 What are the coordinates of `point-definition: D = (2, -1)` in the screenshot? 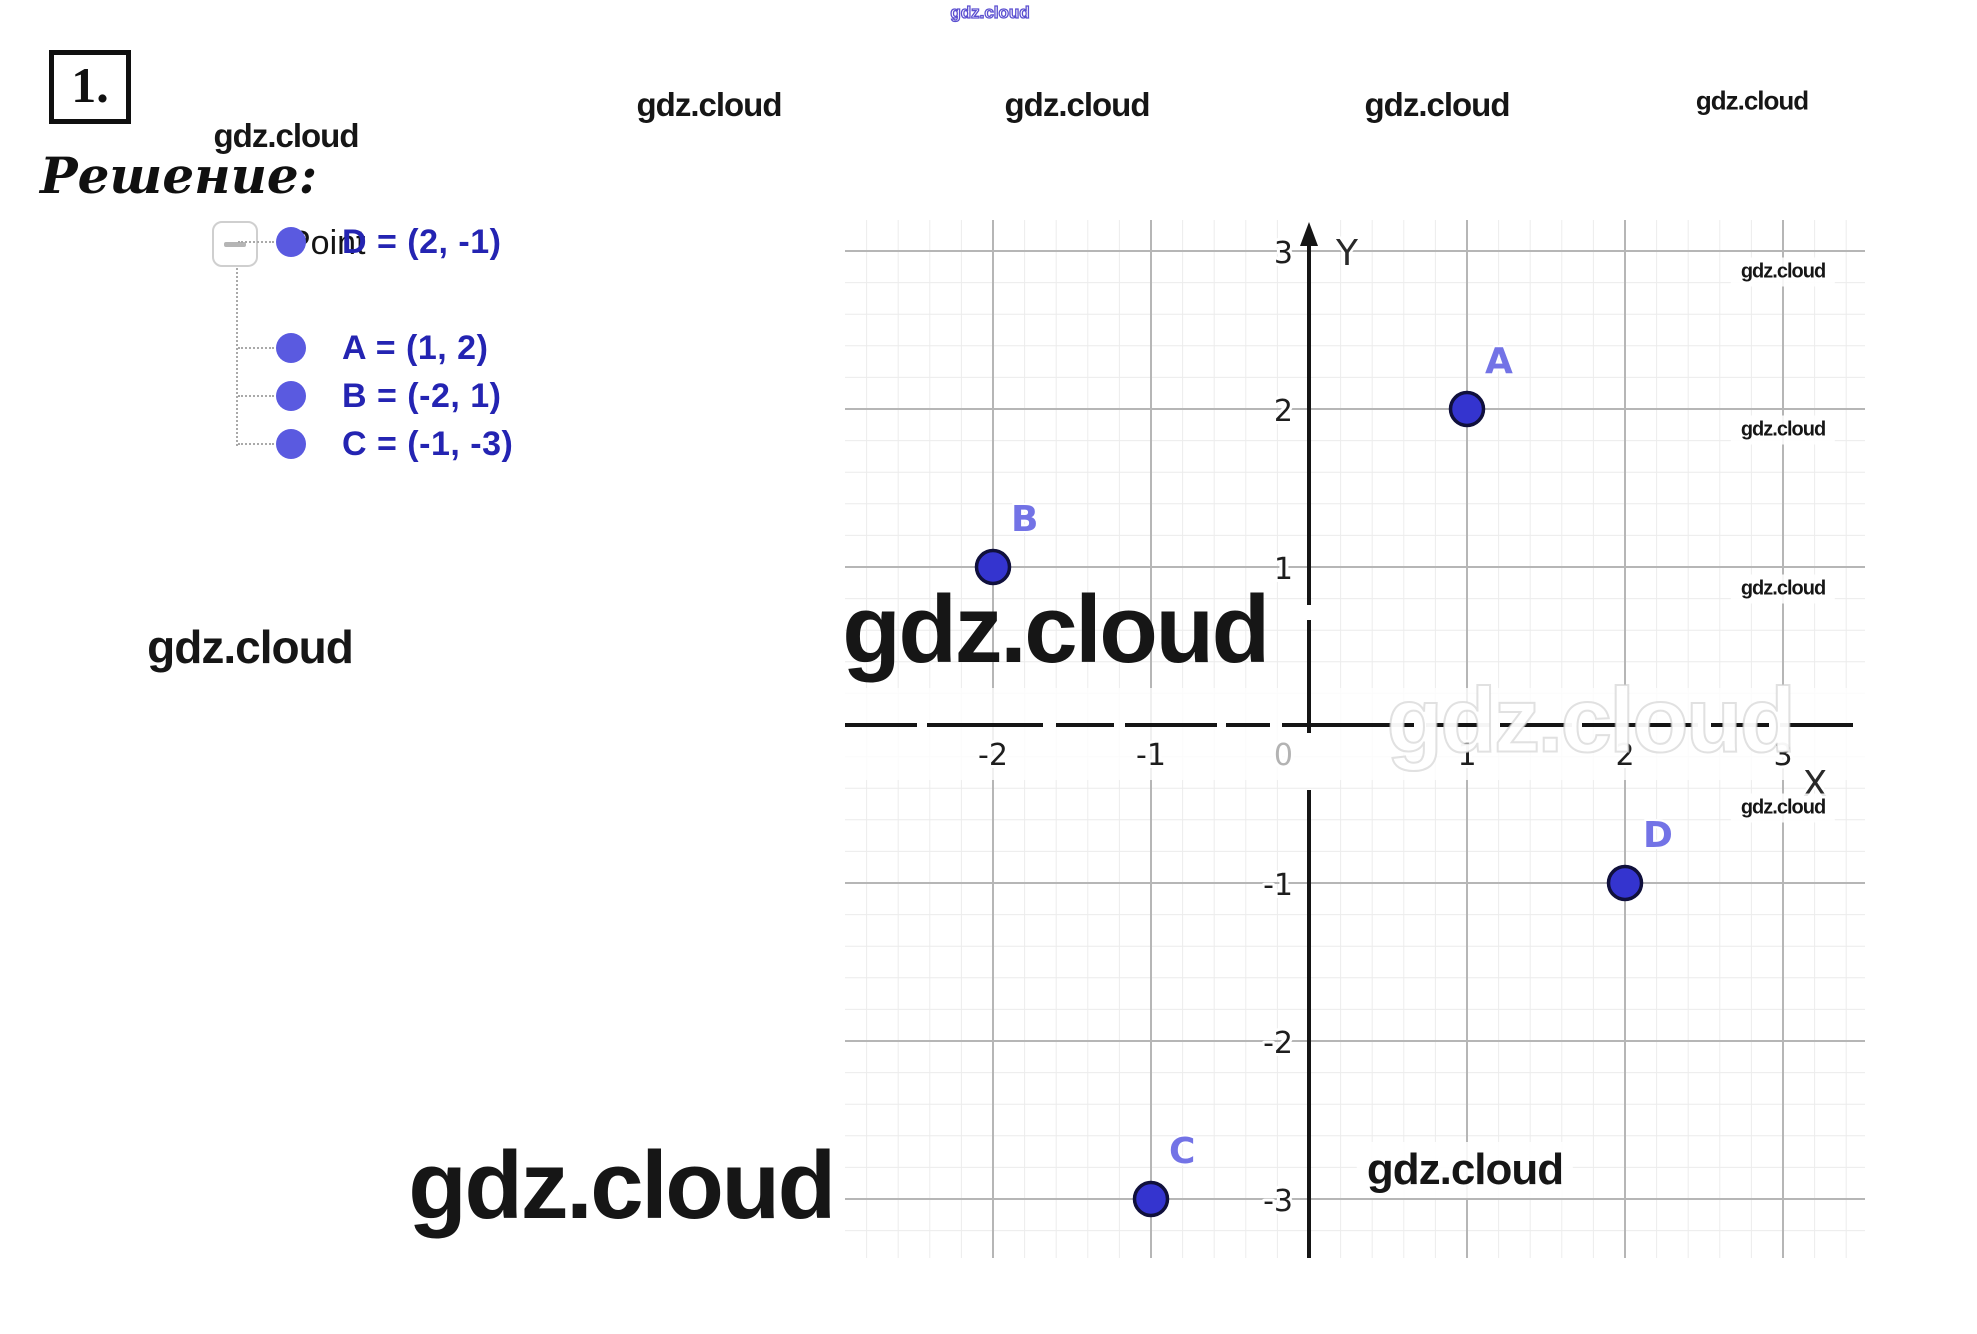 It's located at (422, 242).